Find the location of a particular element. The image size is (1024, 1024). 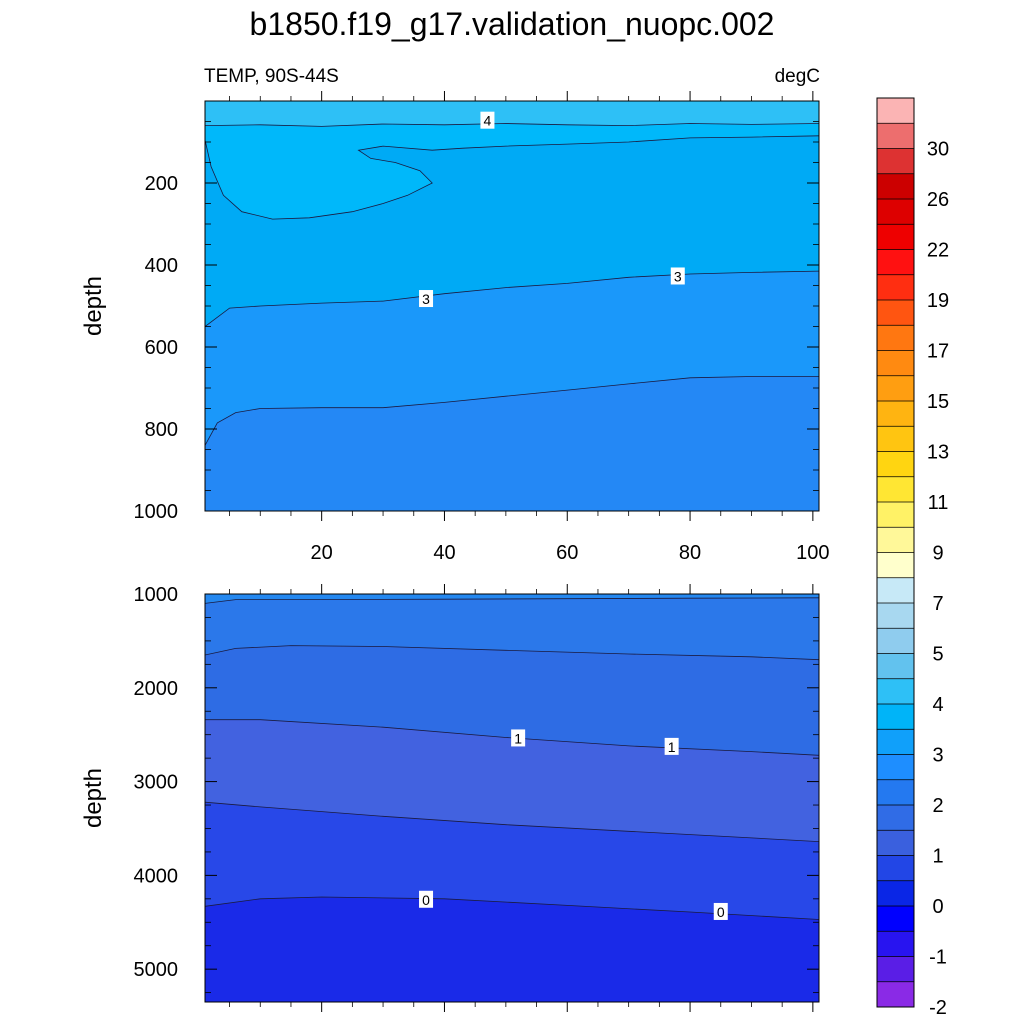

colorbar-label: 30 is located at coordinates (938, 150).